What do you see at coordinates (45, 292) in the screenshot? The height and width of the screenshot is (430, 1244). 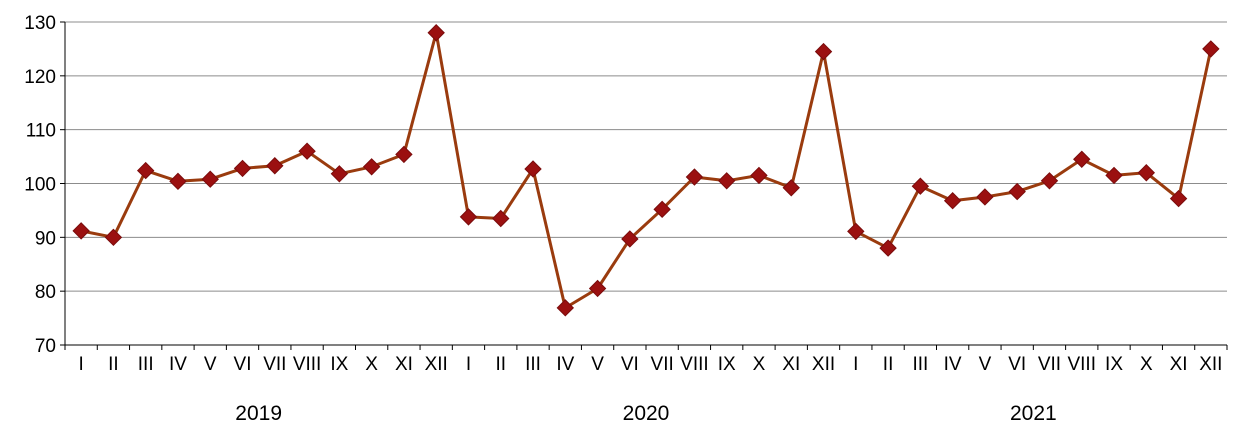 I see `y-tick-label: 80` at bounding box center [45, 292].